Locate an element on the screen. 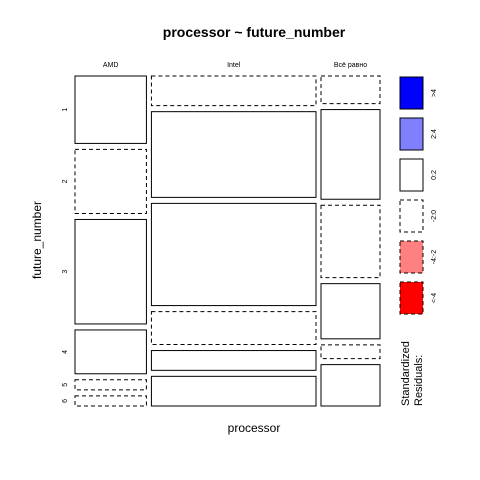 The width and height of the screenshot is (480, 480). legend-label-4: -2:0 is located at coordinates (434, 216).